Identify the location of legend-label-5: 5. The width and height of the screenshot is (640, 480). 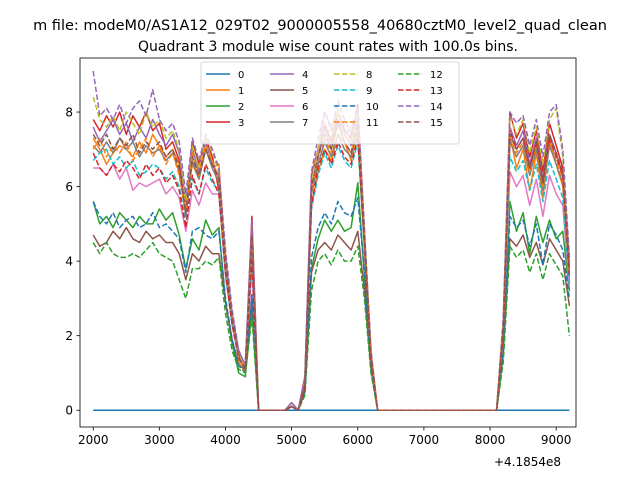
(305, 91).